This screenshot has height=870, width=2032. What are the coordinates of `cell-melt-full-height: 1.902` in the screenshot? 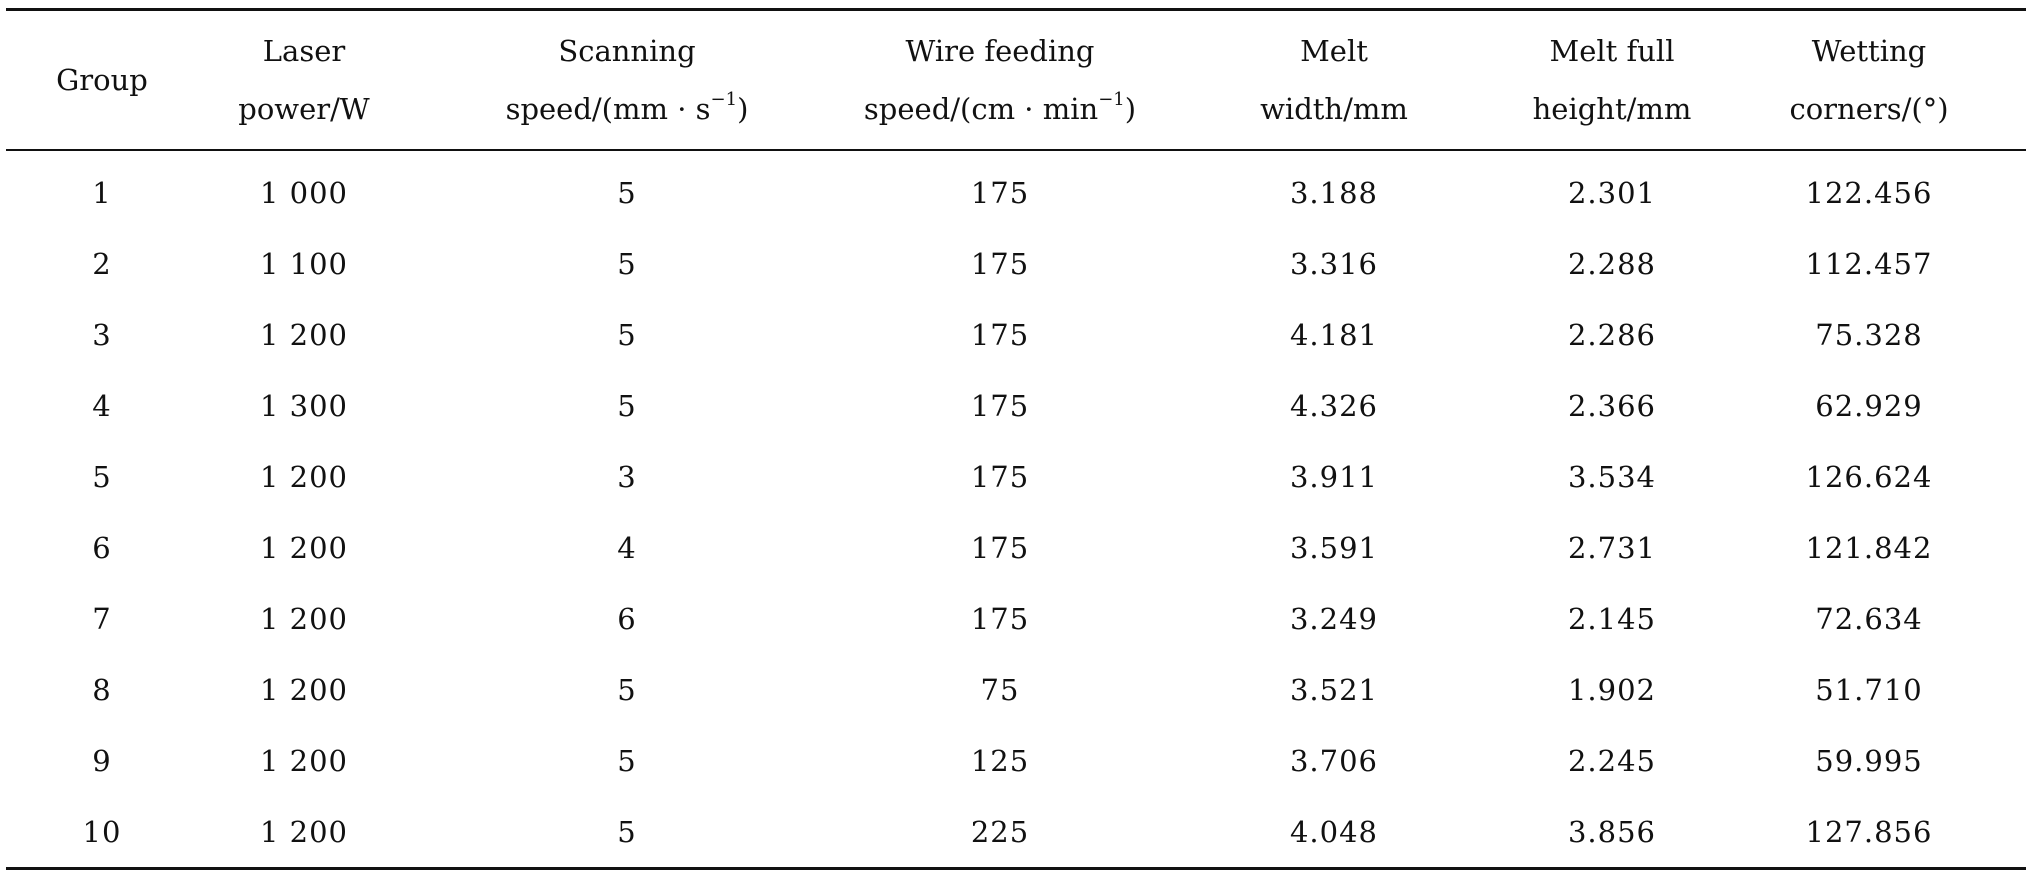 It's located at (1612, 689).